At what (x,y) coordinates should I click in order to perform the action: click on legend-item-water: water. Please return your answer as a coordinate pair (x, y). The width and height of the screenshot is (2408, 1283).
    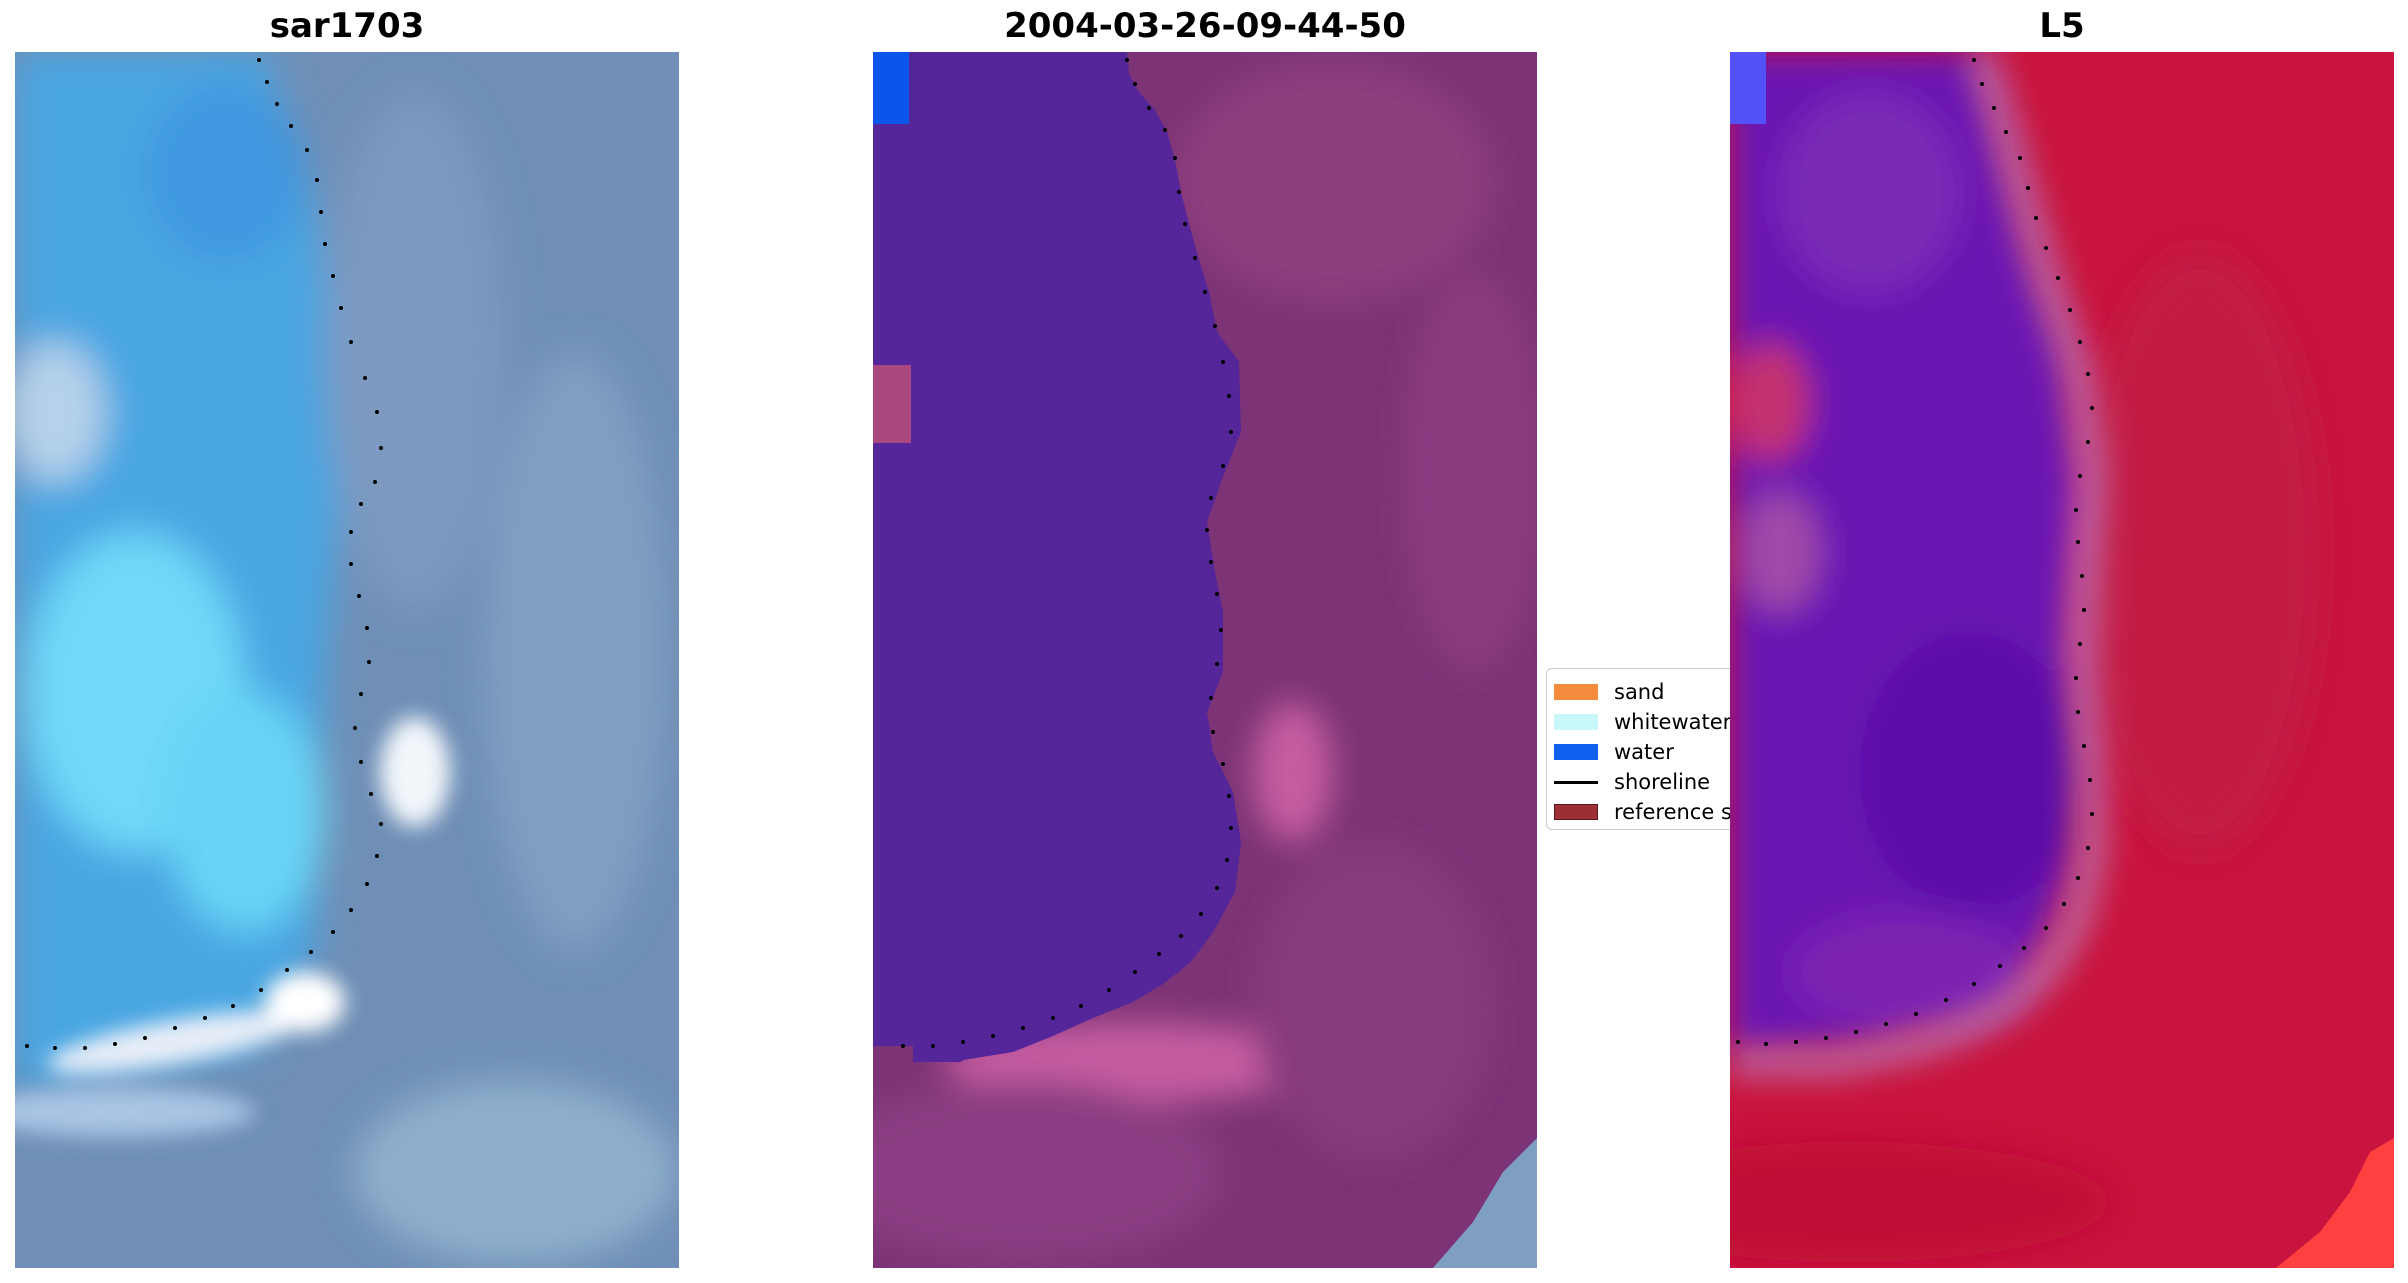
    Looking at the image, I should click on (1614, 752).